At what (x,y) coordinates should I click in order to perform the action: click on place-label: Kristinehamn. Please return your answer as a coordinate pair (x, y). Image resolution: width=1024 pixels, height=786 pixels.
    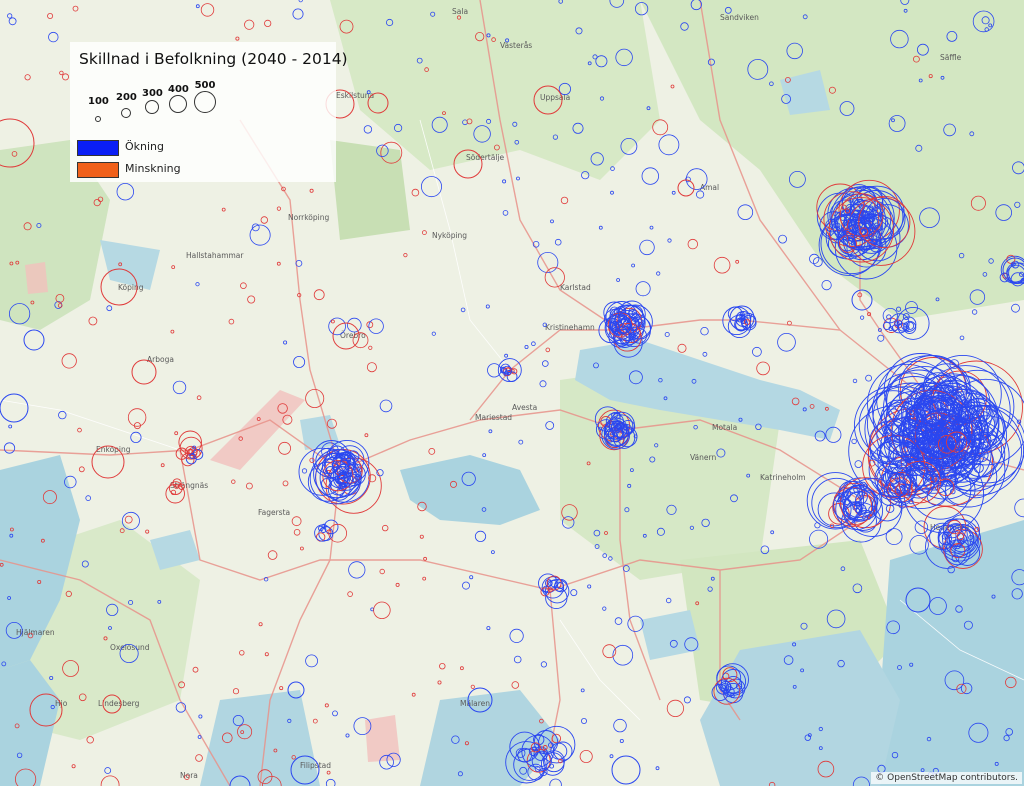
    Looking at the image, I should click on (570, 327).